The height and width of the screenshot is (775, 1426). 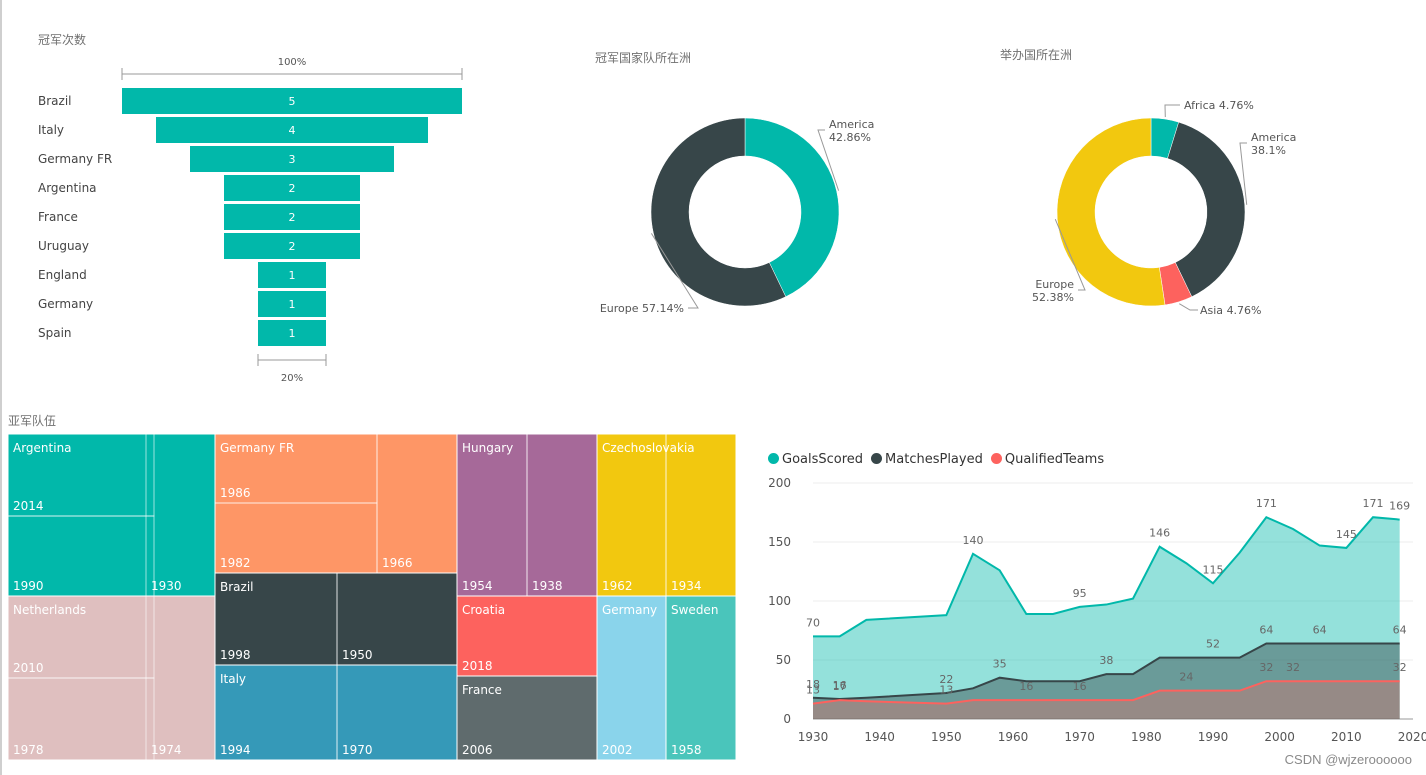 I want to click on treemap-title: 亚军队伍, so click(x=32, y=421).